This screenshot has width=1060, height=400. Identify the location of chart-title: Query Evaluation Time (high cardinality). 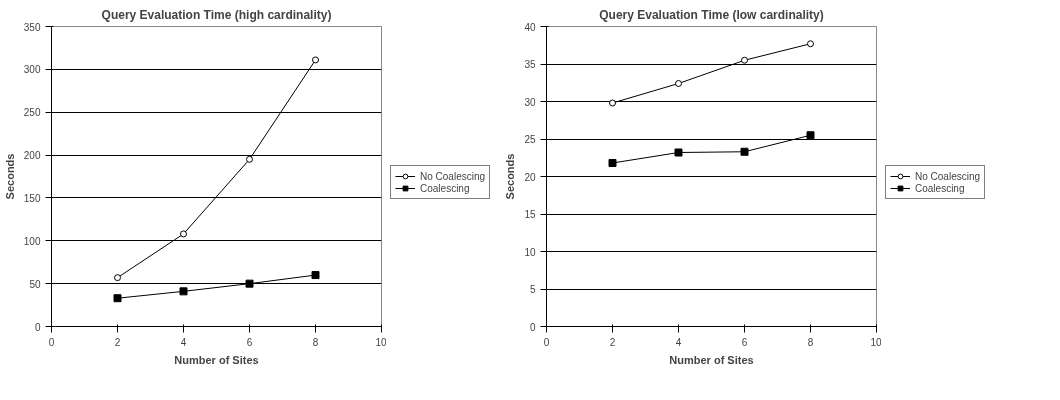
(216, 14).